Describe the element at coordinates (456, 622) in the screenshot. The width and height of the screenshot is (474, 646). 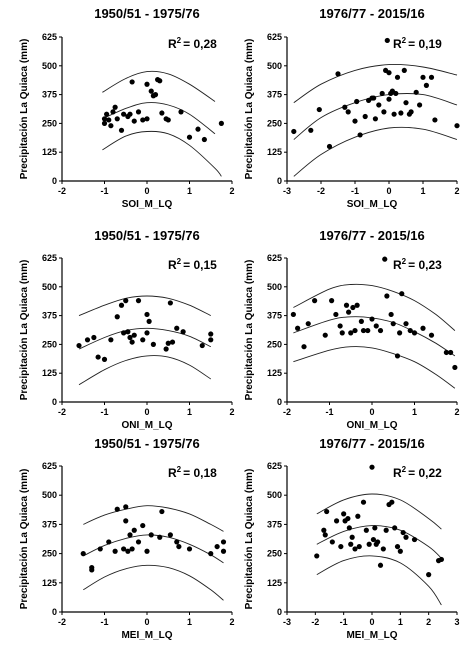
I see `x-tick-label: 3` at that location.